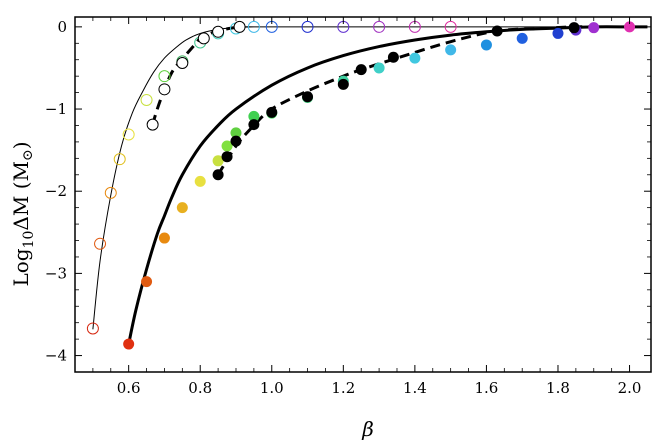 The image size is (663, 444). I want to click on y-tick-label: 0, so click(62, 27).